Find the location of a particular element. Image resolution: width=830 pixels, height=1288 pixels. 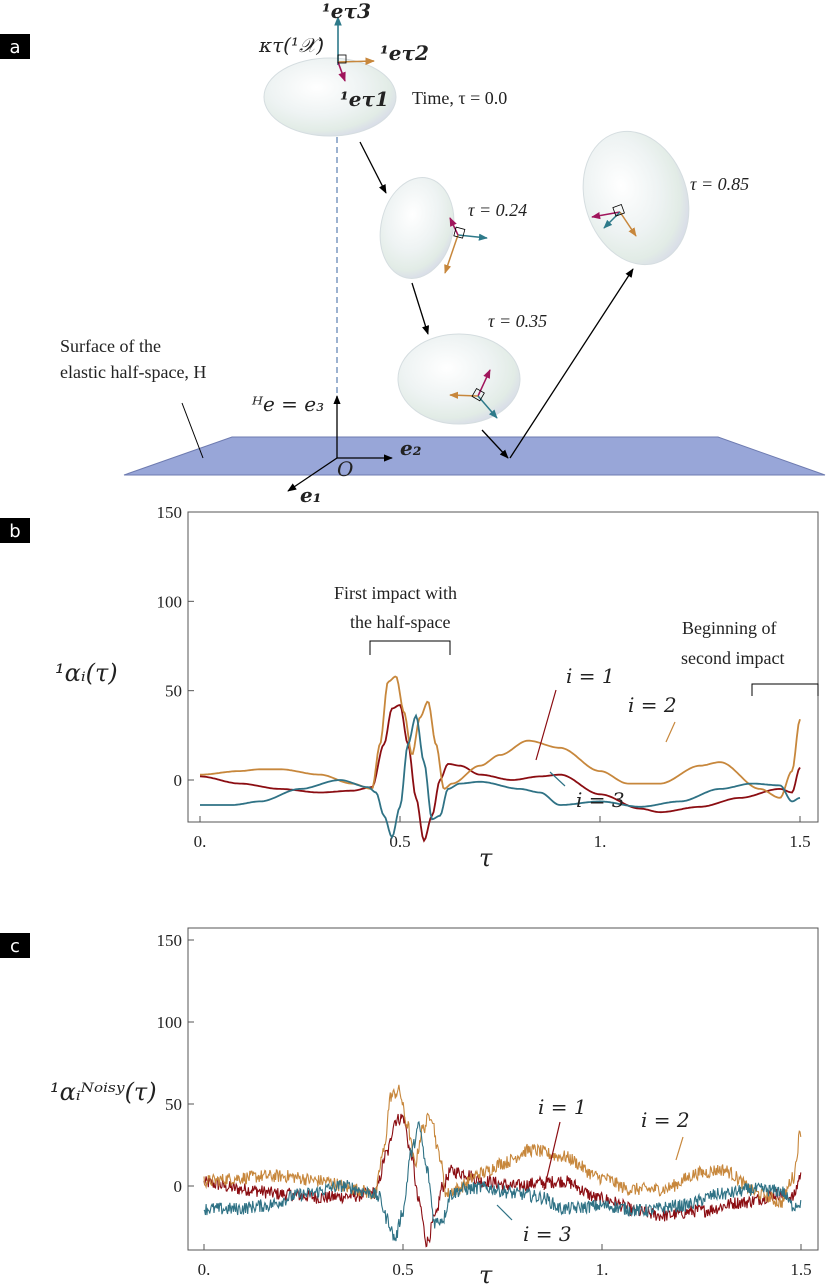

series-pointer-i2-c is located at coordinates (679, 1148).